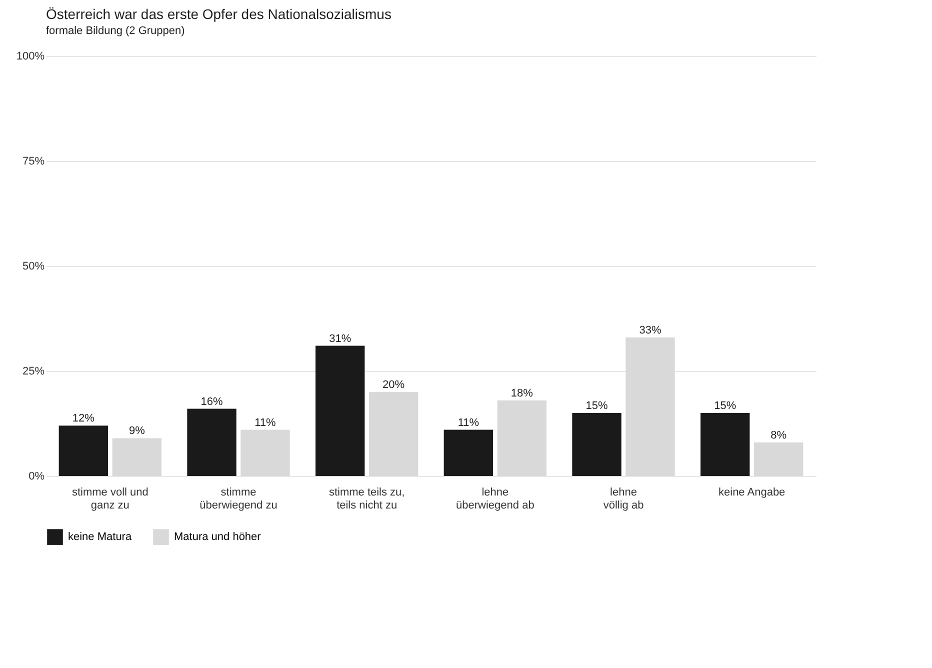  I want to click on x-tick-label: lehne überwiegend ab, so click(495, 499).